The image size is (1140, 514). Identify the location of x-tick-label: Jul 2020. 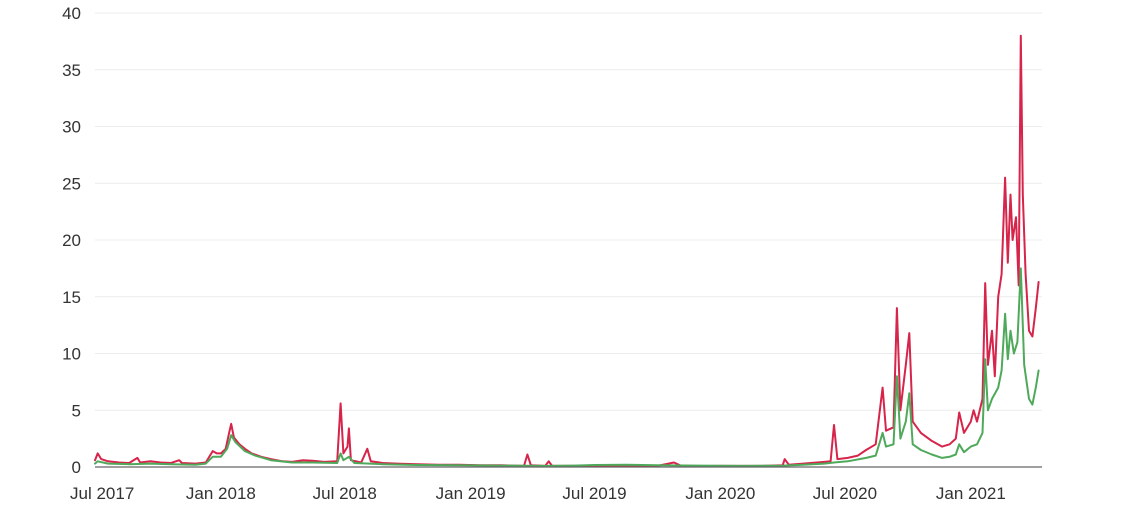
(845, 493).